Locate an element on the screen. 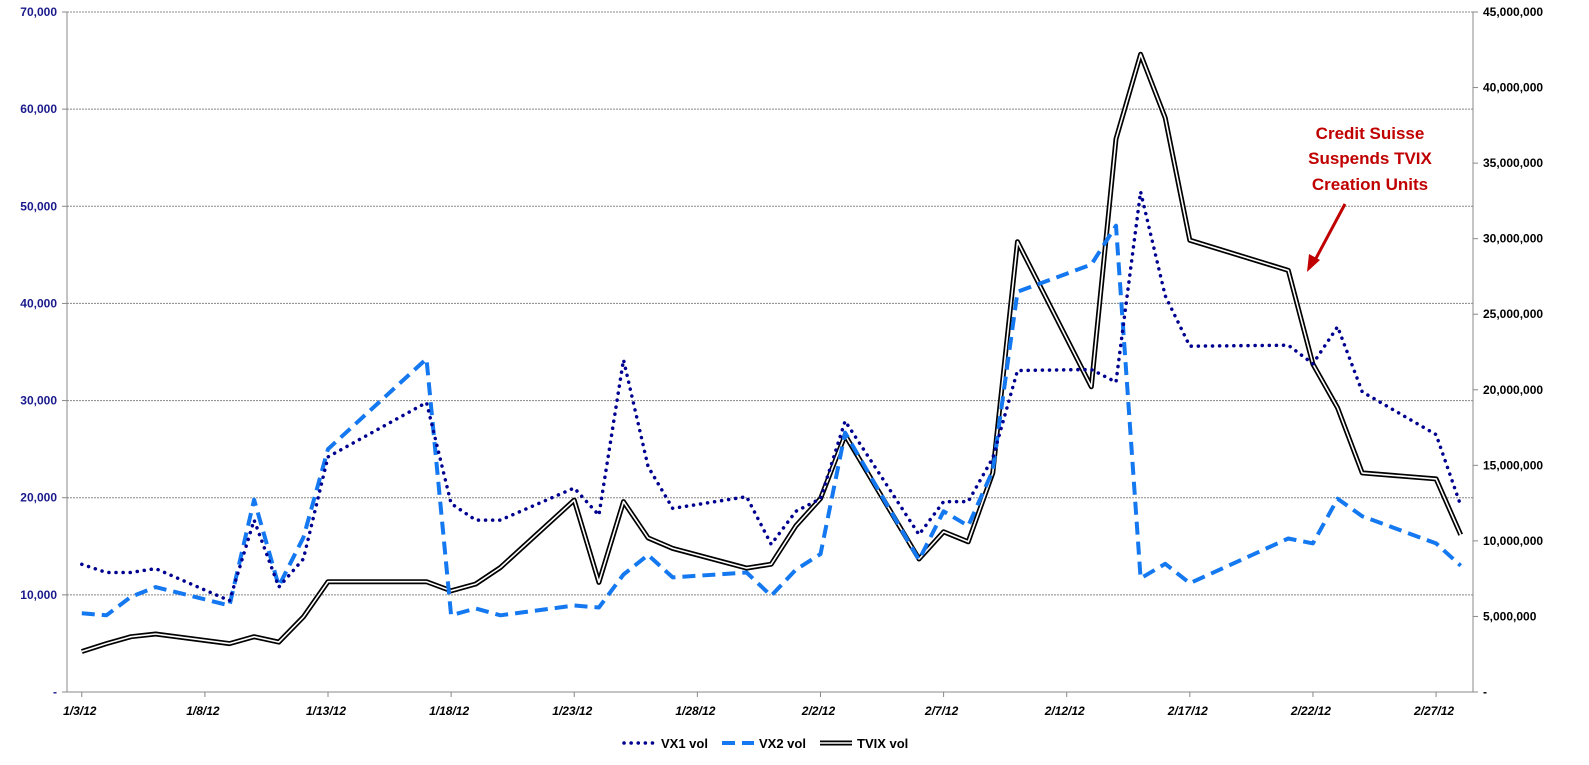 The image size is (1589, 765). annotation-line-3: Creation Units is located at coordinates (1370, 184).